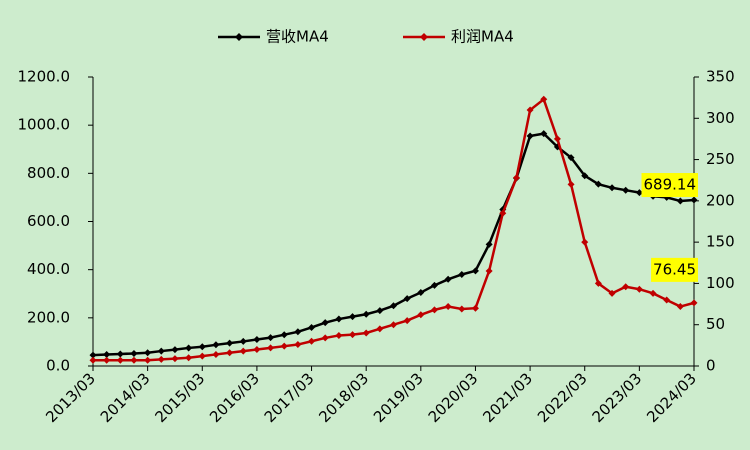  What do you see at coordinates (720, 200) in the screenshot?
I see `y2-tick-label: 200` at bounding box center [720, 200].